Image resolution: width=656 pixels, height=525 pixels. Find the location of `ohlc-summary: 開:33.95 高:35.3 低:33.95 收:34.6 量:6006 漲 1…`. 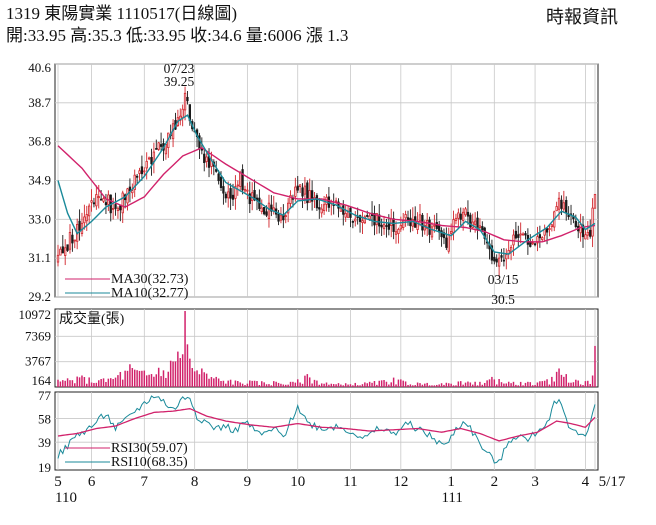

ohlc-summary: 開:33.95 高:35.3 低:33.95 收:34.6 量:6006 漲 1… is located at coordinates (177, 35).